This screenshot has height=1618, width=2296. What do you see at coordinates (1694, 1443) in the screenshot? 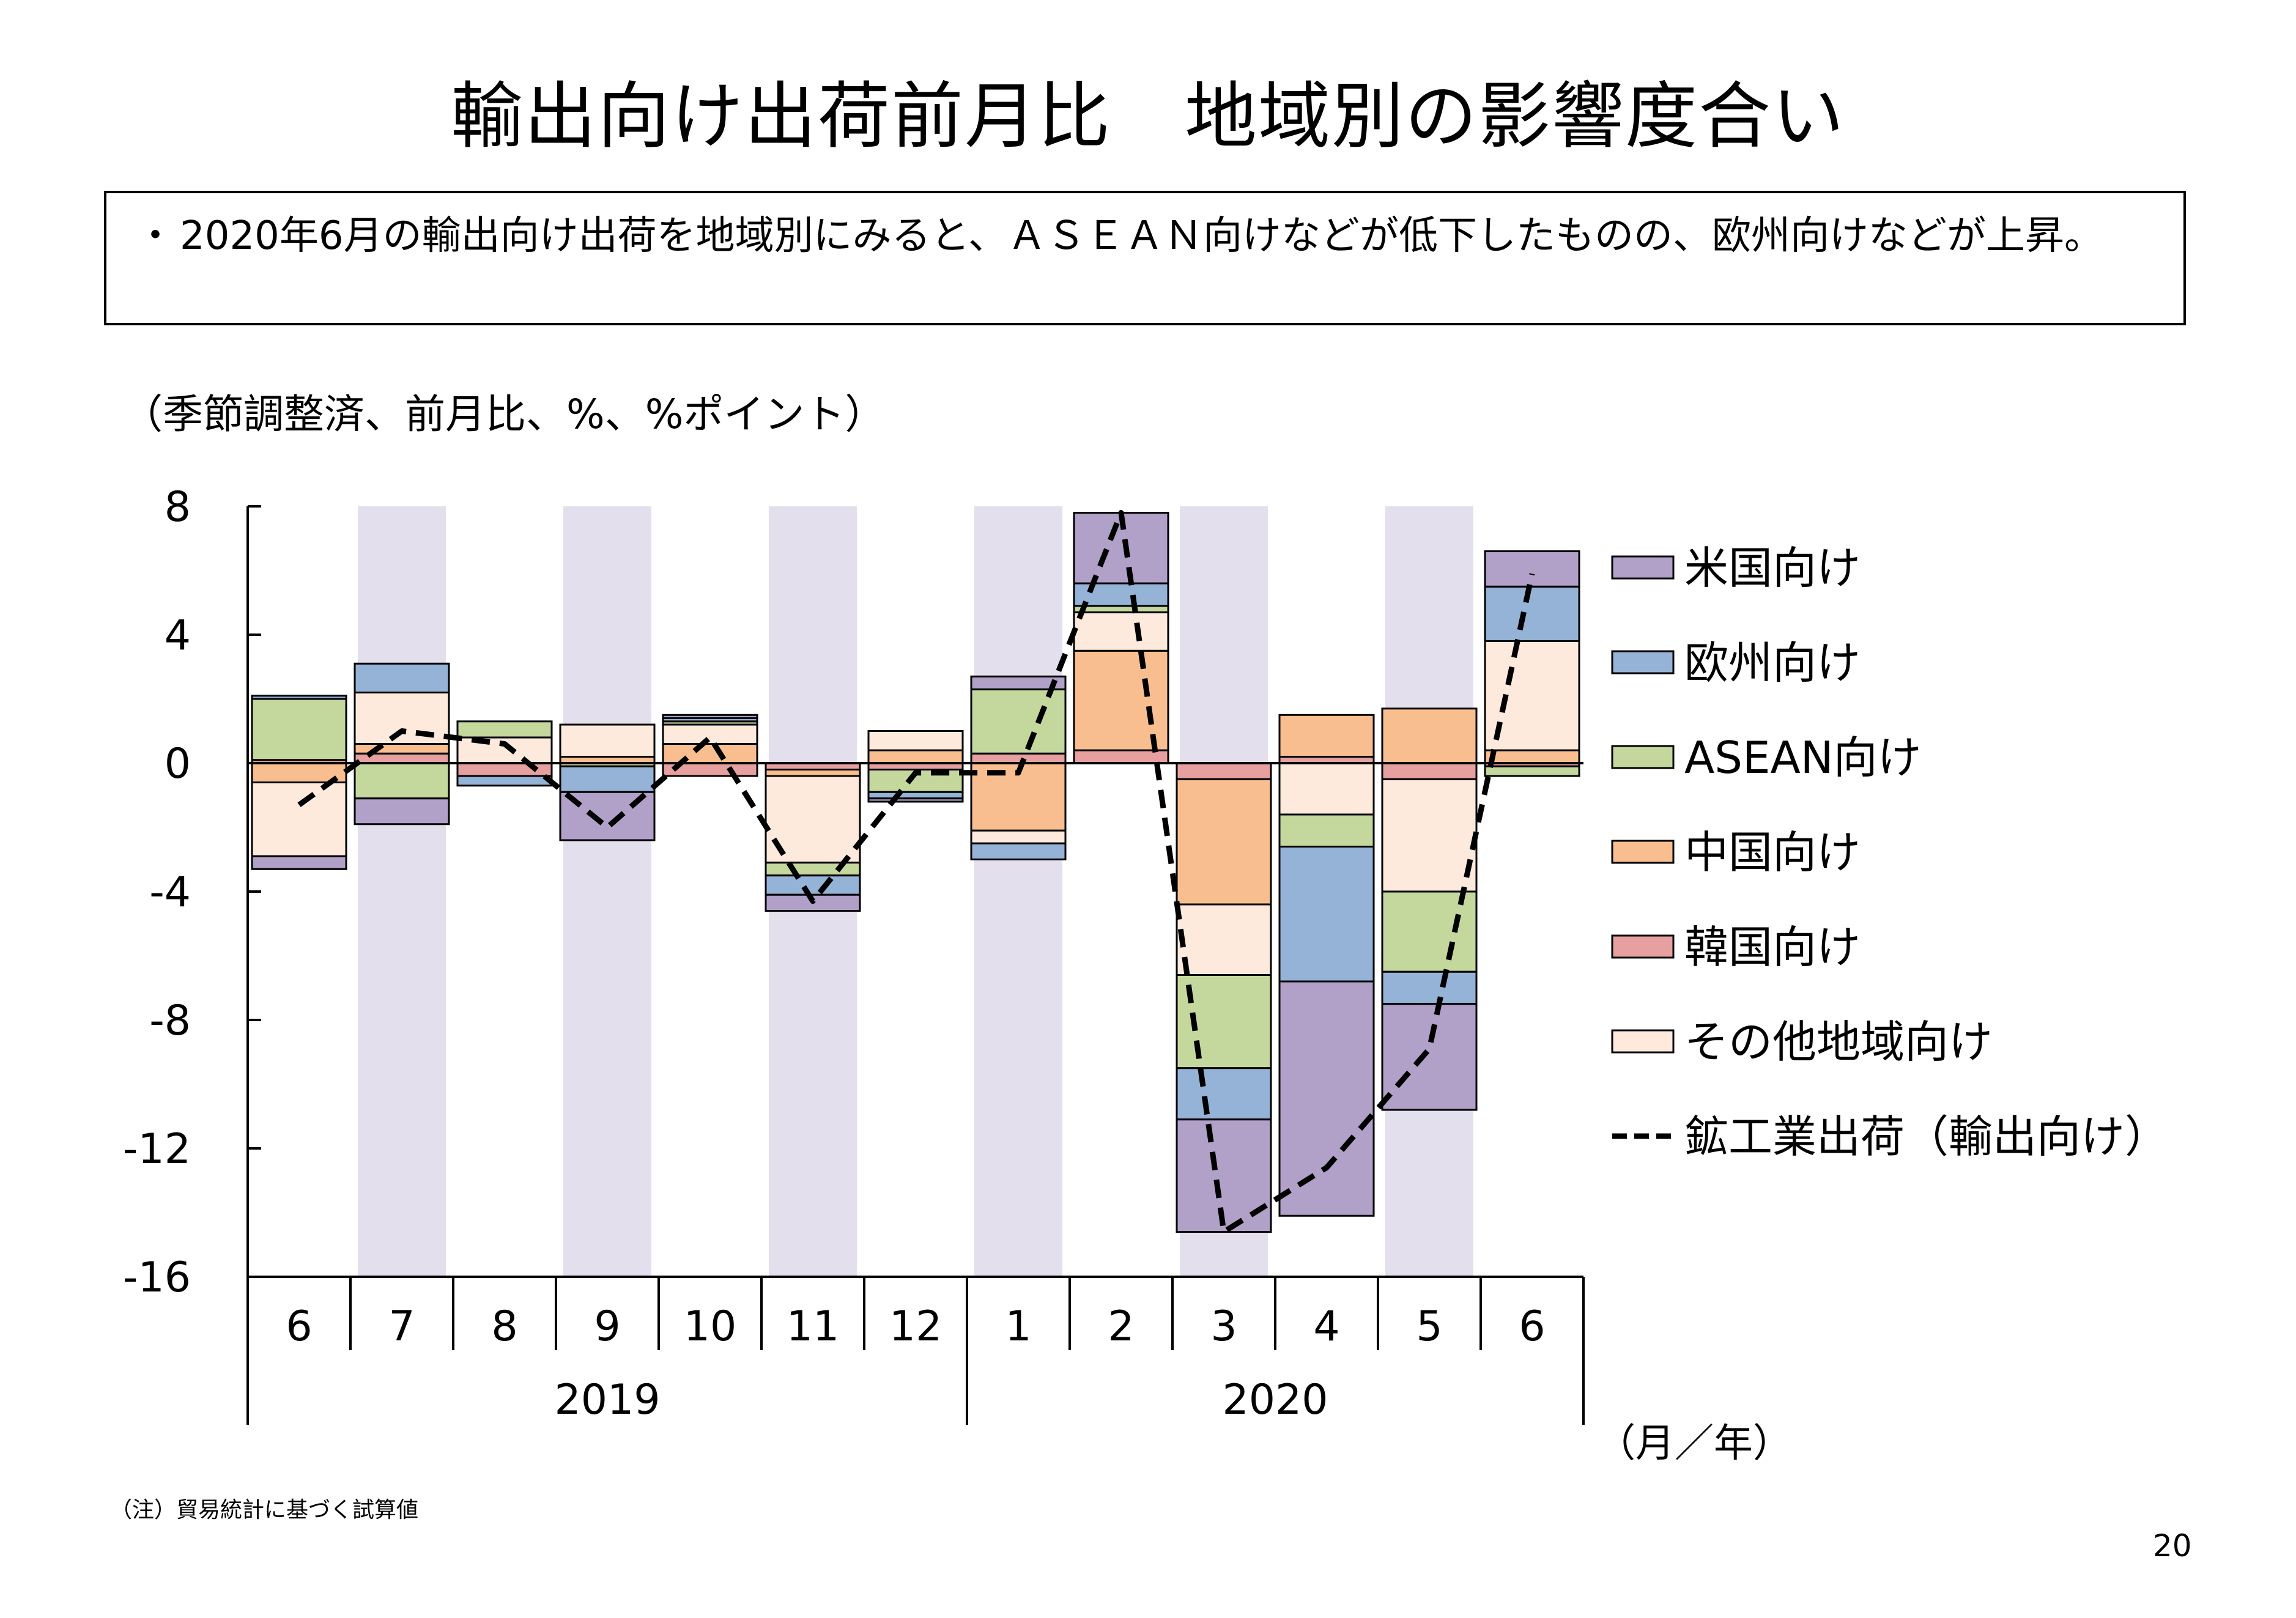
I see `x-axis-unit-label: （月／年）` at bounding box center [1694, 1443].